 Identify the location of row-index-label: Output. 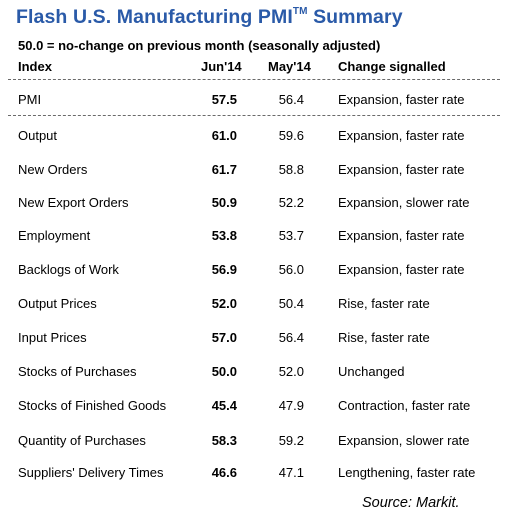
(38, 135).